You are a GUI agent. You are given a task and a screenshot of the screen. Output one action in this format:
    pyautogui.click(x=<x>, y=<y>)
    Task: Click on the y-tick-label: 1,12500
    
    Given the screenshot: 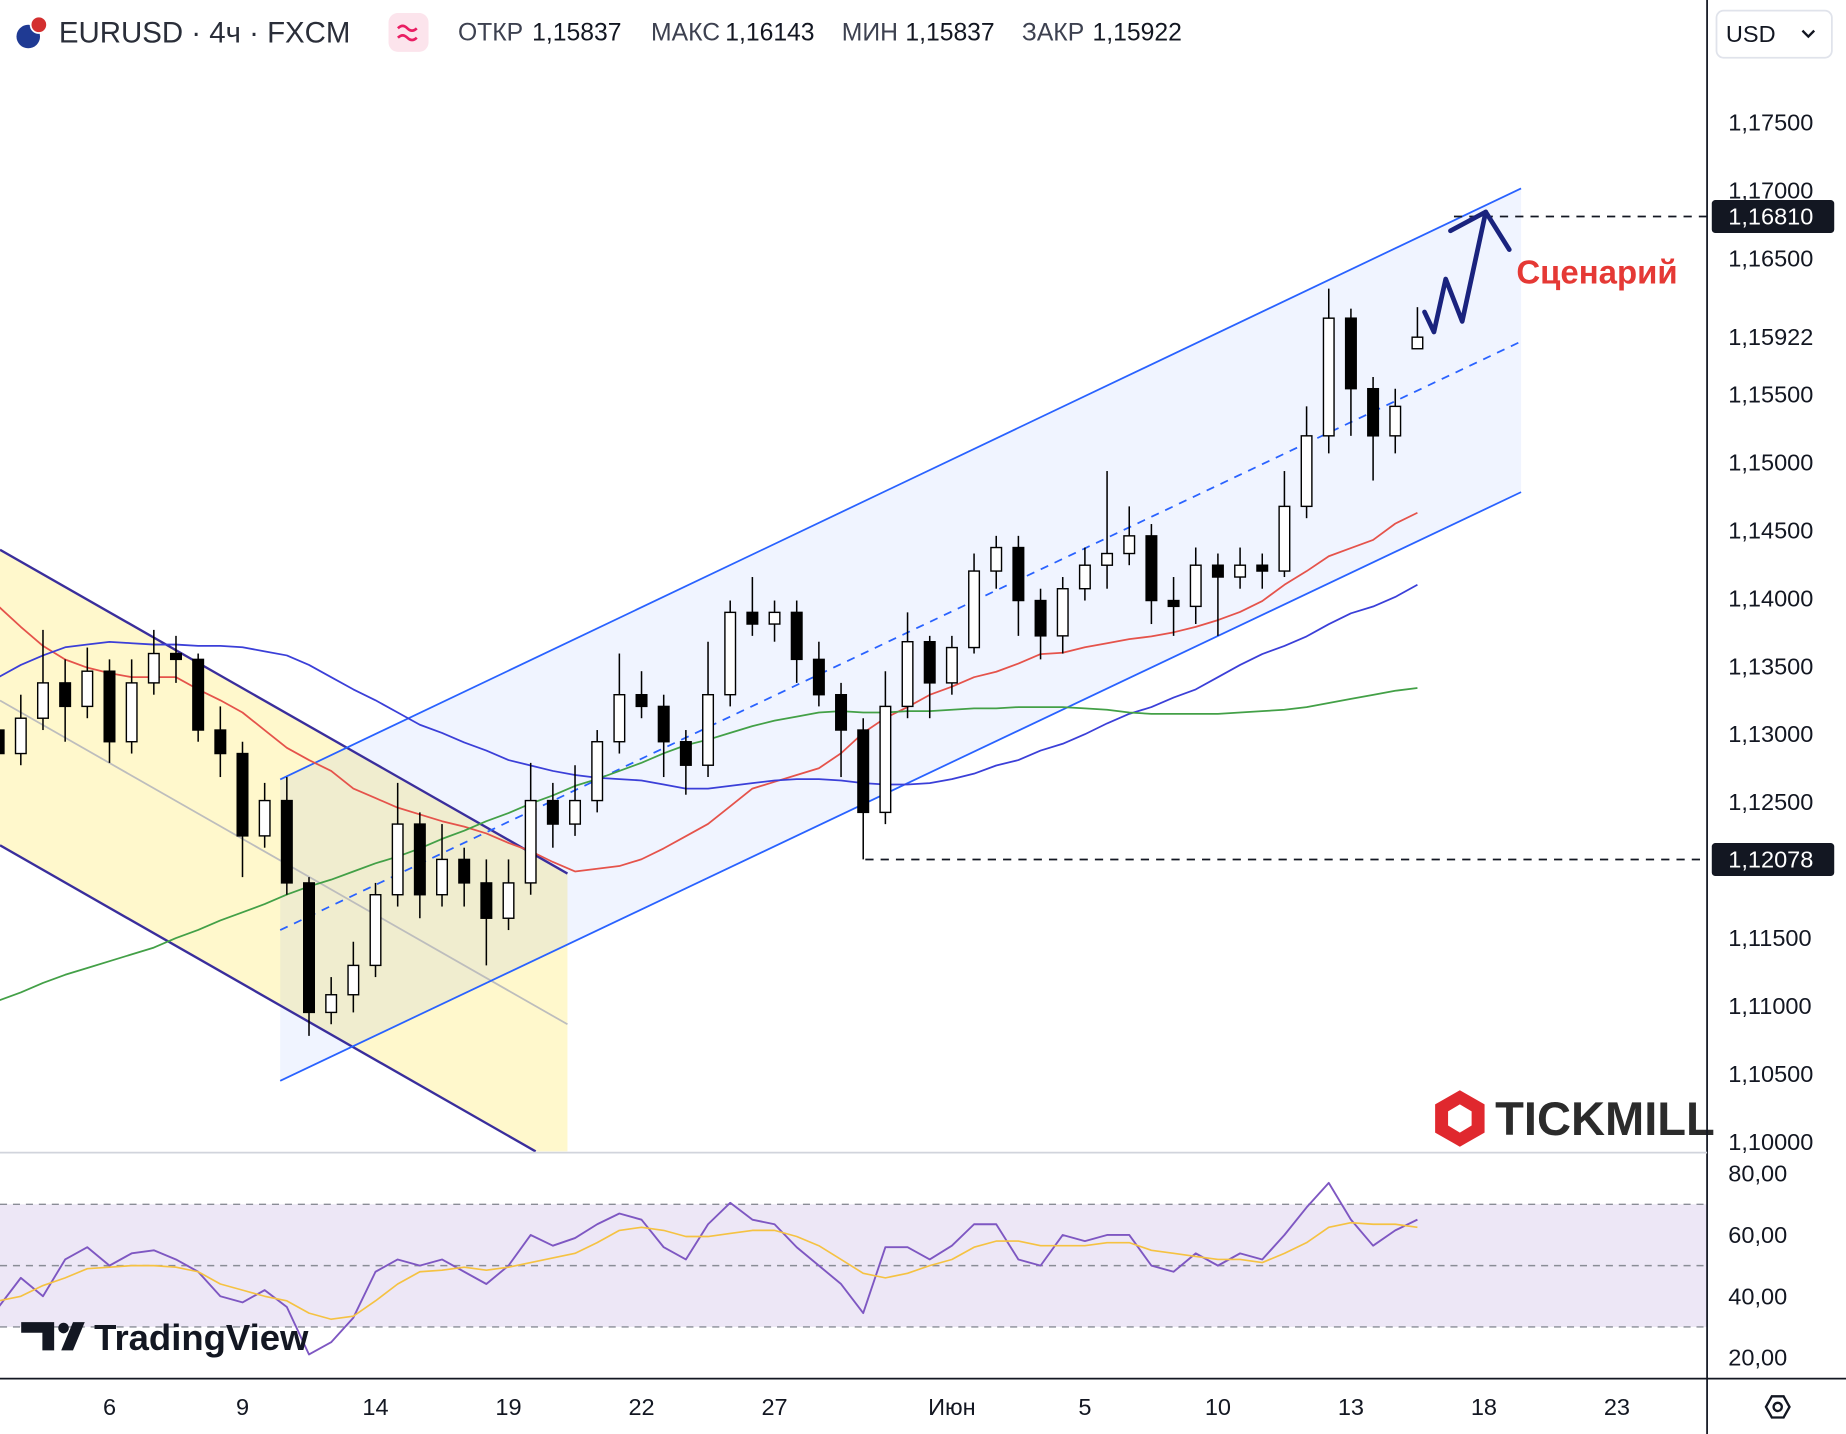 What is the action you would take?
    pyautogui.click(x=1770, y=802)
    